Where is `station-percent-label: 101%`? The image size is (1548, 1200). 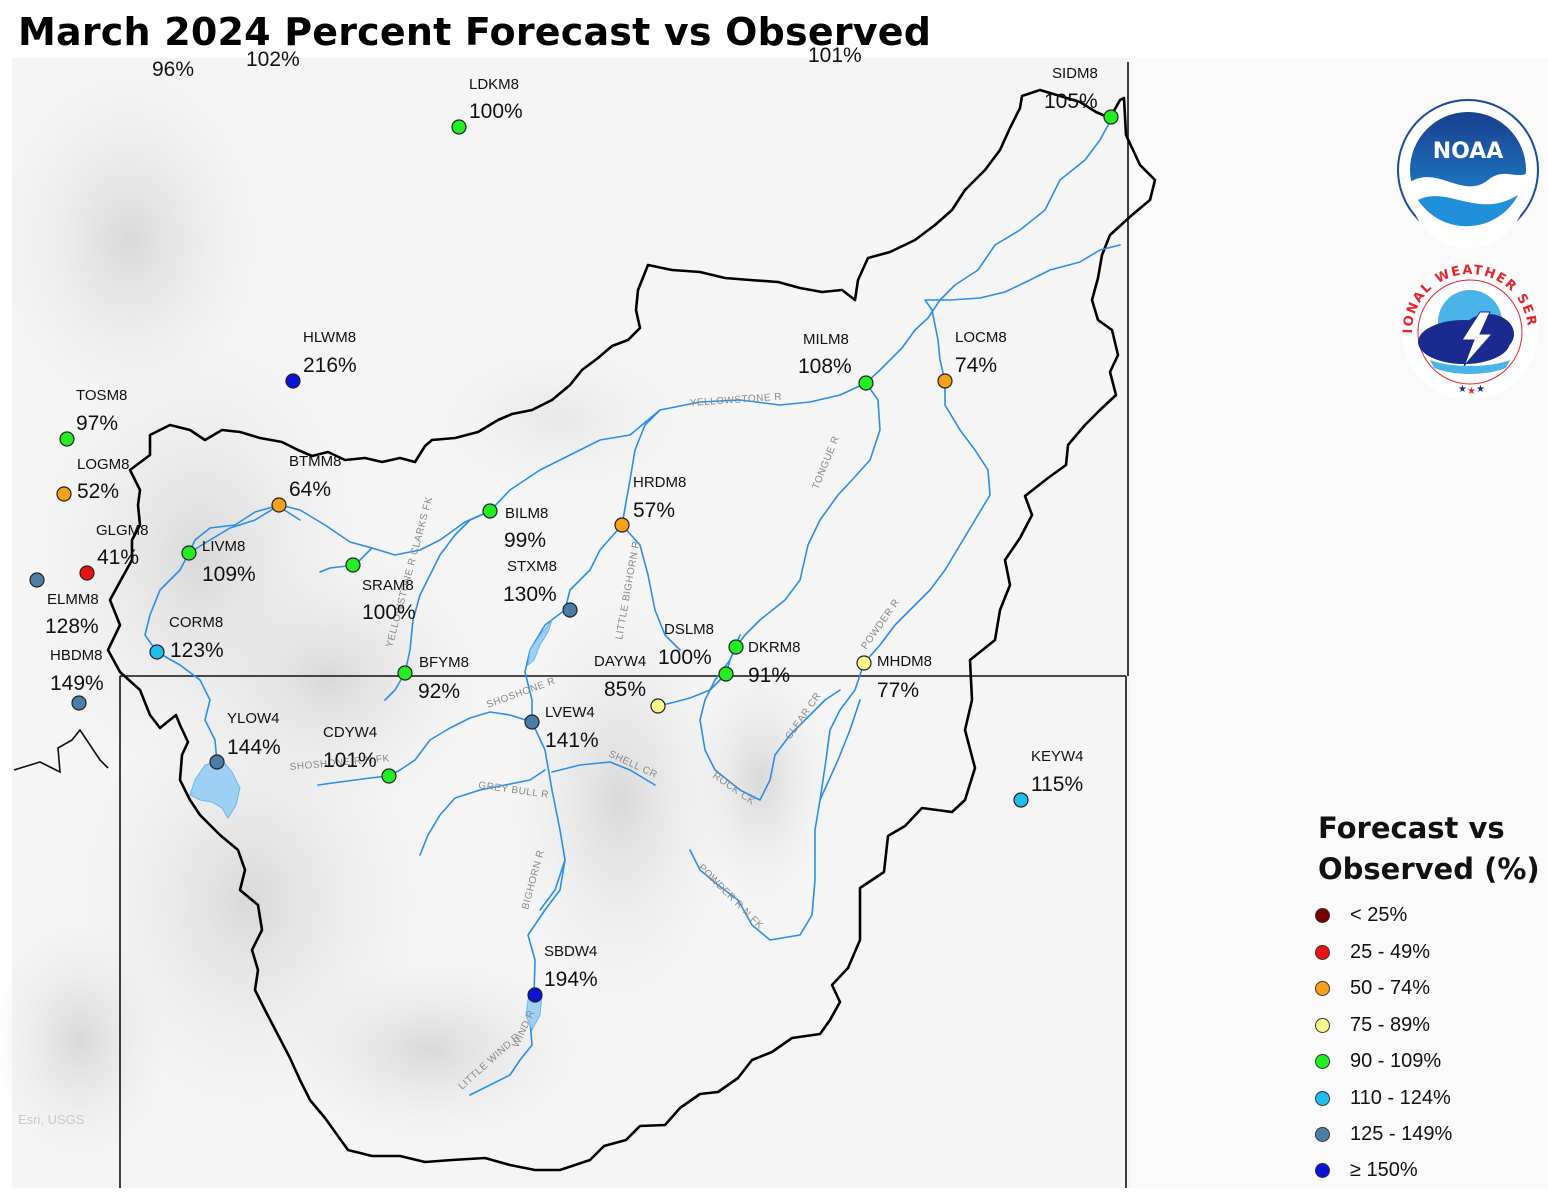 station-percent-label: 101% is located at coordinates (350, 760).